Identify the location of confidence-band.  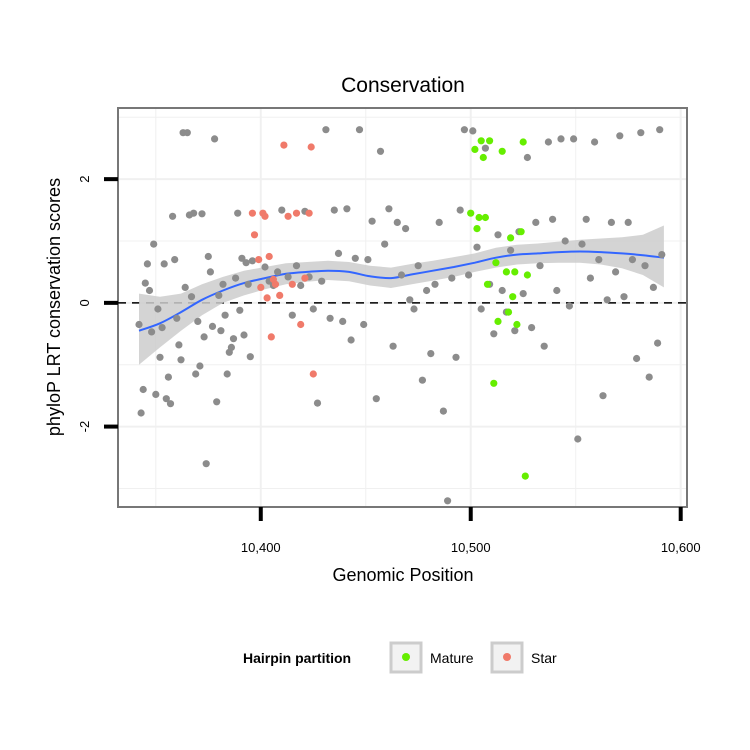
(401, 295).